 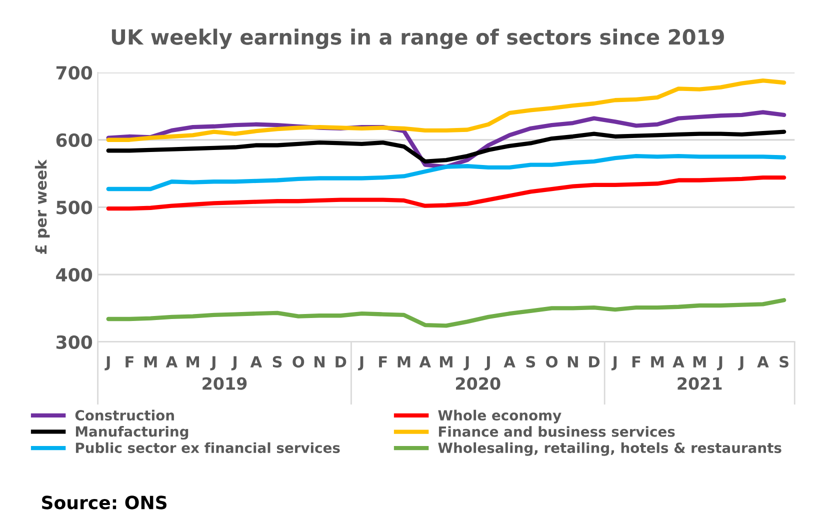 I want to click on text: 2020, so click(x=478, y=383).